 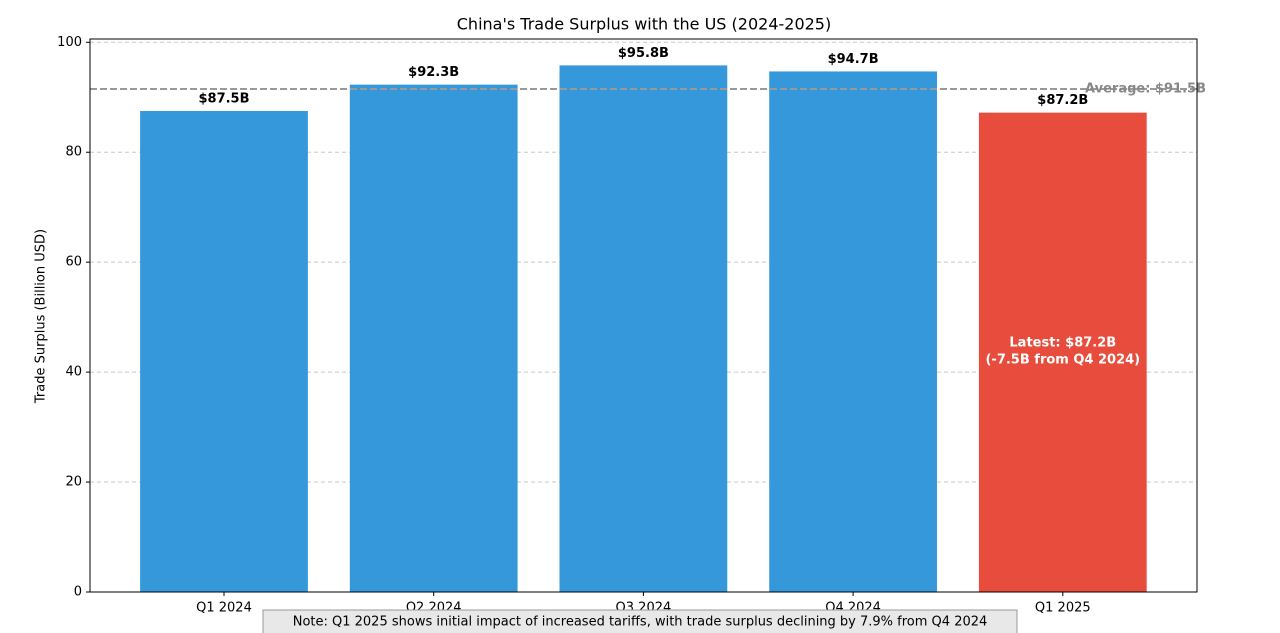 I want to click on average-label: Average: $91.5B, so click(x=1145, y=89).